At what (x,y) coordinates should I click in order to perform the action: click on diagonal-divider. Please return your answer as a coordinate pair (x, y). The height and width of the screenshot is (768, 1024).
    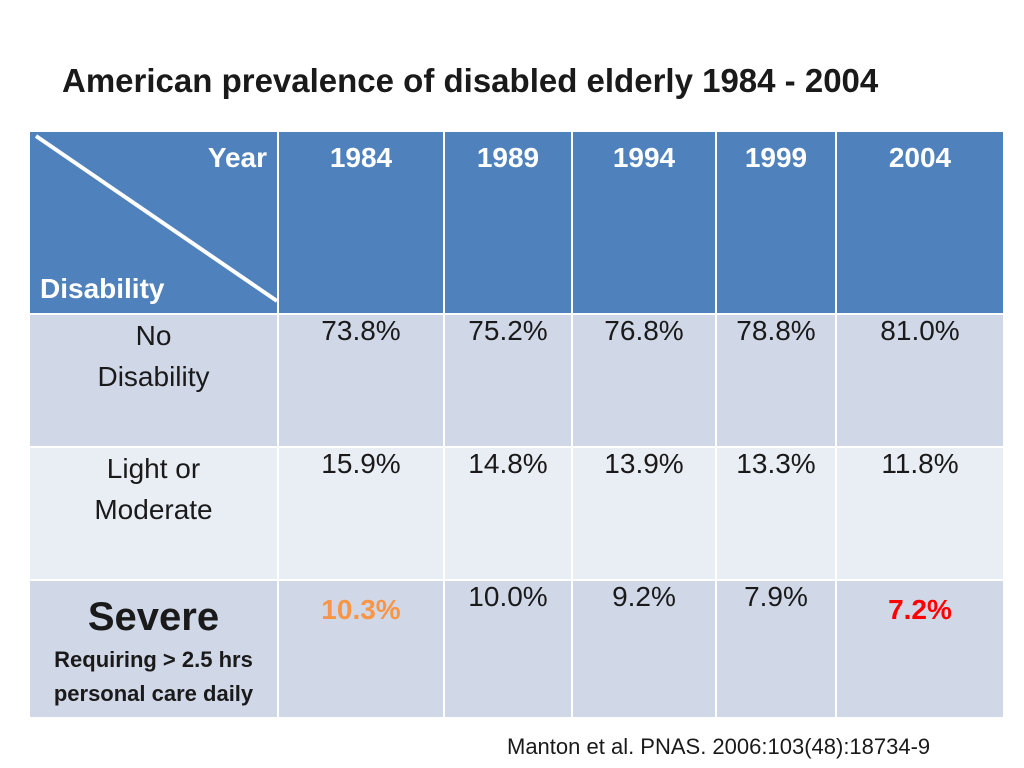
    Looking at the image, I should click on (156, 218).